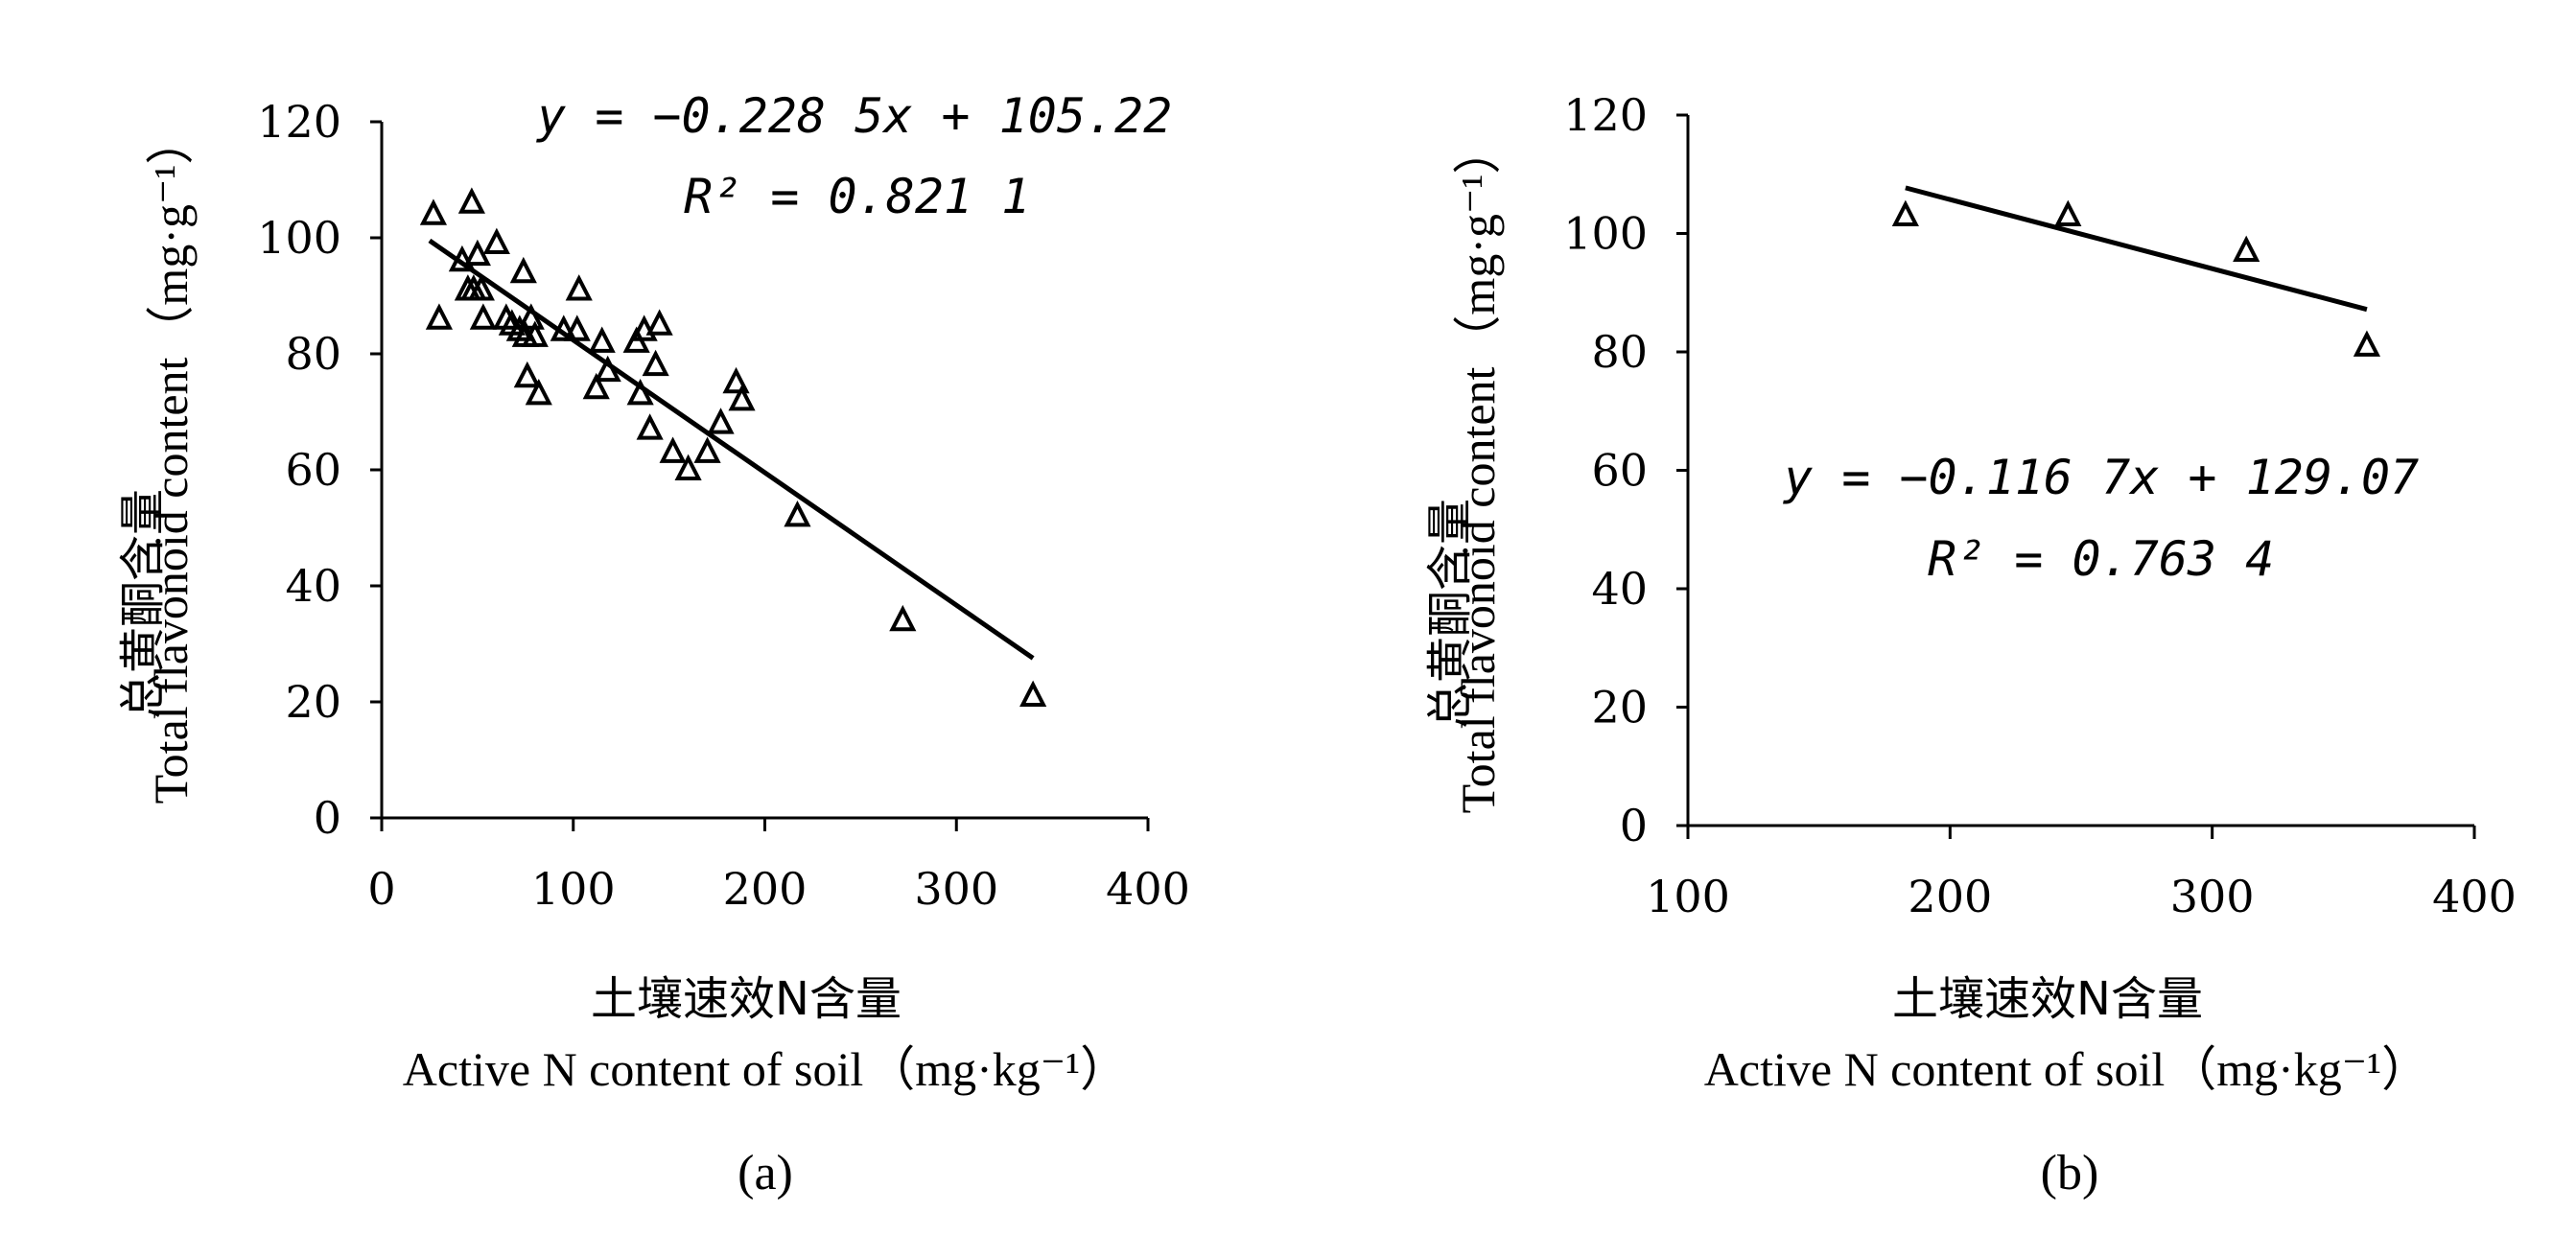  Describe the element at coordinates (299, 238) in the screenshot. I see `chart-a-y-tick-label: 100` at that location.